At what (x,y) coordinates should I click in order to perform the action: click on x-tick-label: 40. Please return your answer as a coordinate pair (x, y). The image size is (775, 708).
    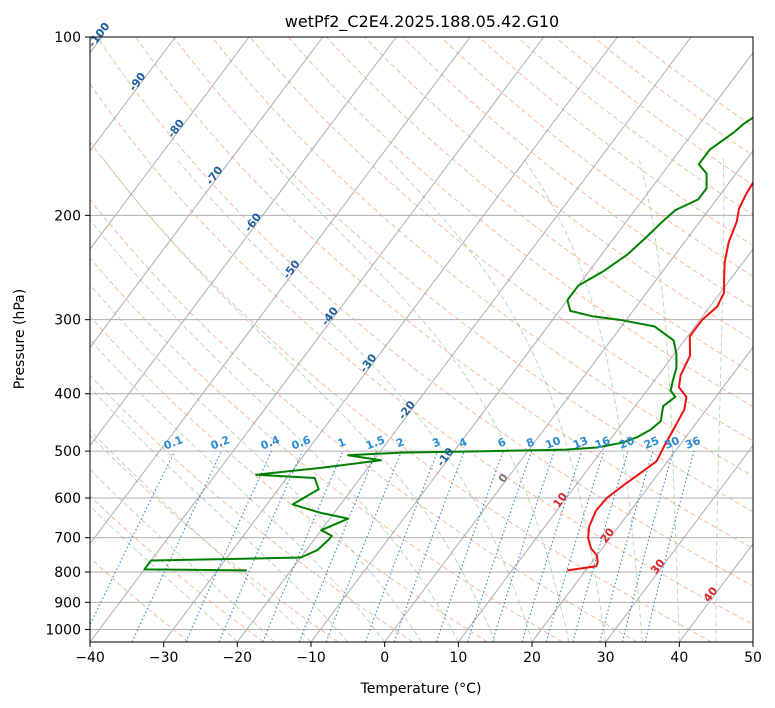
    Looking at the image, I should click on (679, 658).